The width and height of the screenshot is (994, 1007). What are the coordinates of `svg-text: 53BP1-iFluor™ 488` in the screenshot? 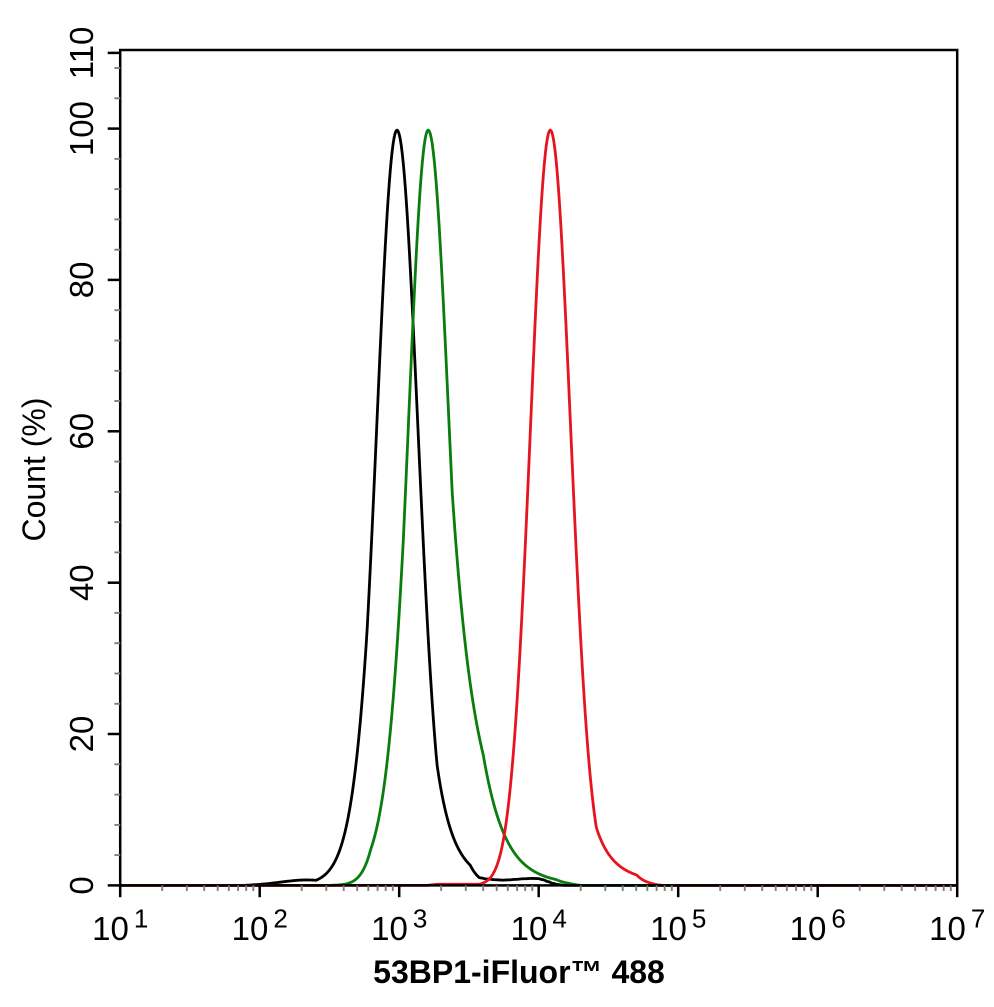 It's located at (519, 972).